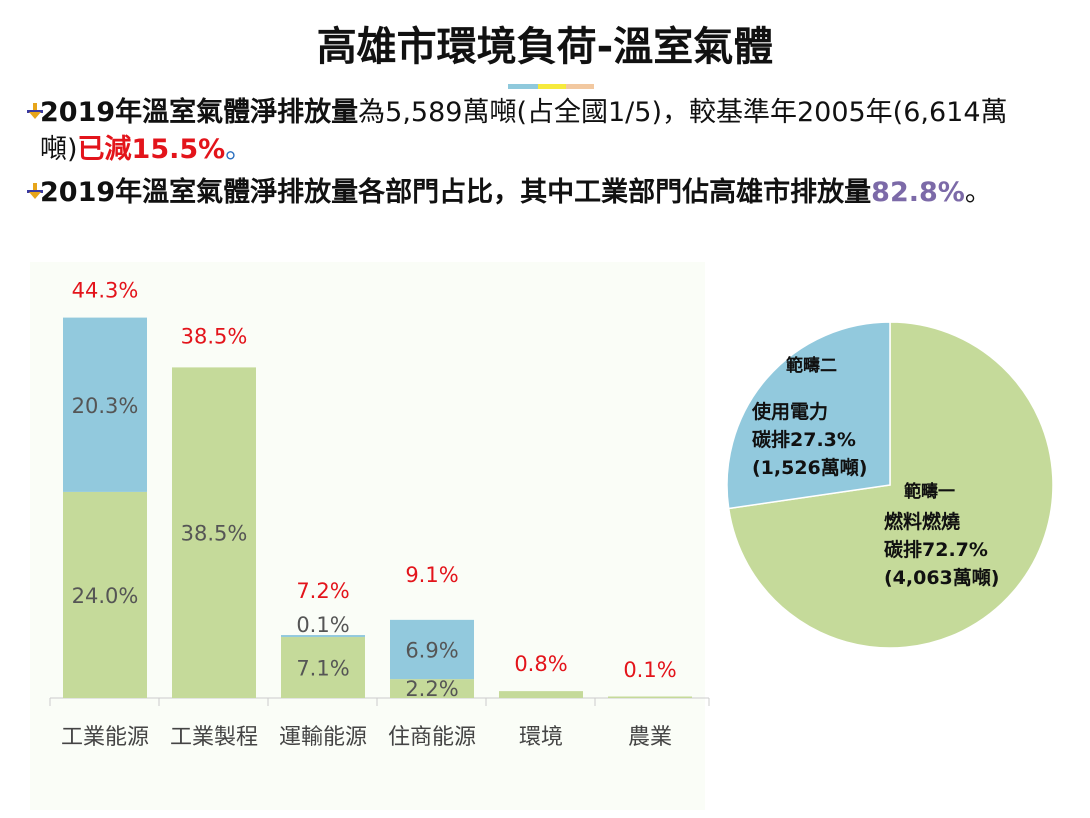 The width and height of the screenshot is (1090, 818). What do you see at coordinates (650, 737) in the screenshot?
I see `x-tick-label-5: 農業` at bounding box center [650, 737].